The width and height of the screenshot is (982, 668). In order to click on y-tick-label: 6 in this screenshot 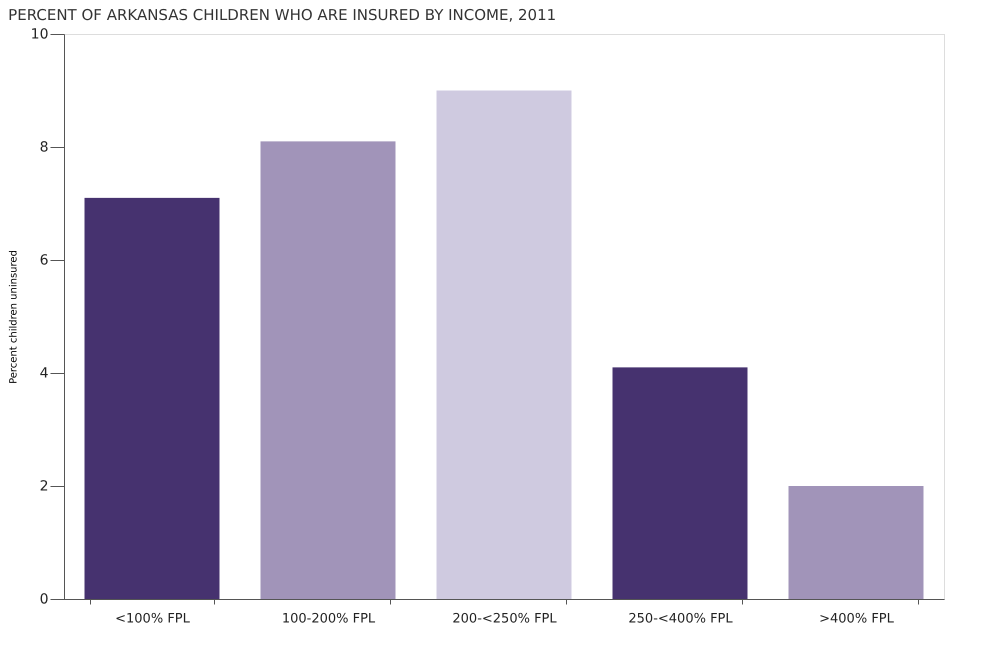, I will do `click(44, 260)`.